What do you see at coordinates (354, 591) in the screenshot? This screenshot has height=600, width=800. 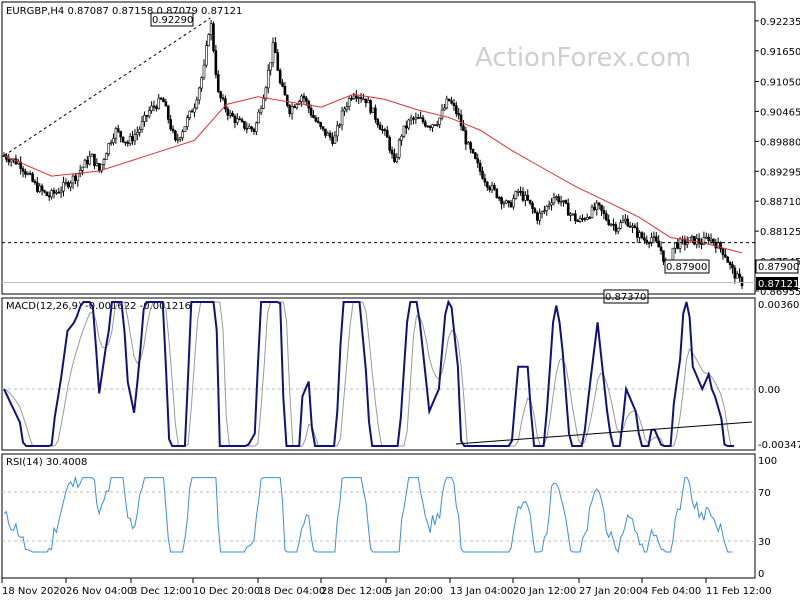 I see `x-tick-label: 28 Dec 12:00` at bounding box center [354, 591].